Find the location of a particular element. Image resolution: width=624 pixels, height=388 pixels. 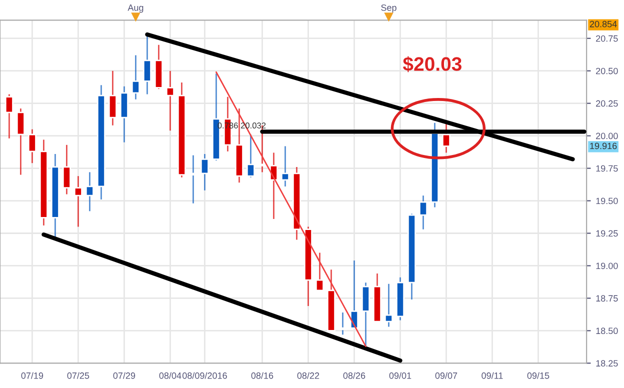

x-tick-label: 07/25 is located at coordinates (78, 375).